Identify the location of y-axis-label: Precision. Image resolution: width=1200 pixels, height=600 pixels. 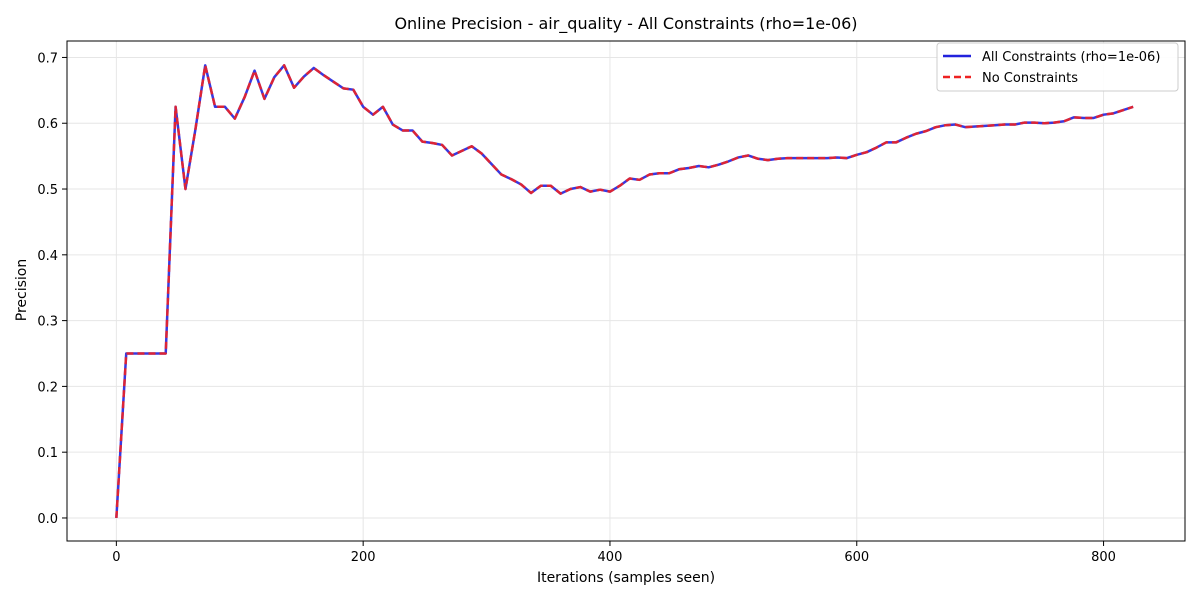
(22, 290).